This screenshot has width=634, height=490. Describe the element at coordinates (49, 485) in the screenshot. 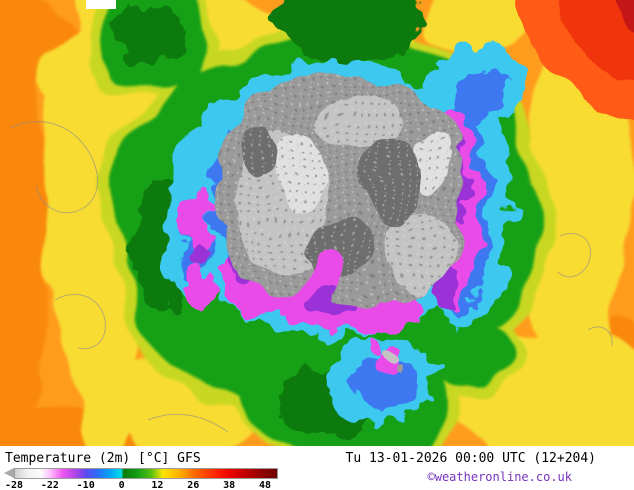

I see `legend-label: -22` at that location.